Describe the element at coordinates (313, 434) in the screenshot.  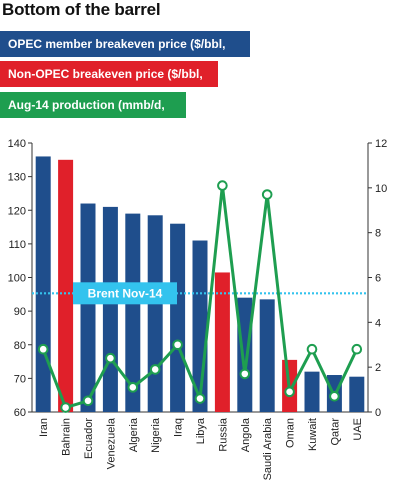
I see `category-label: Kuwait` at that location.